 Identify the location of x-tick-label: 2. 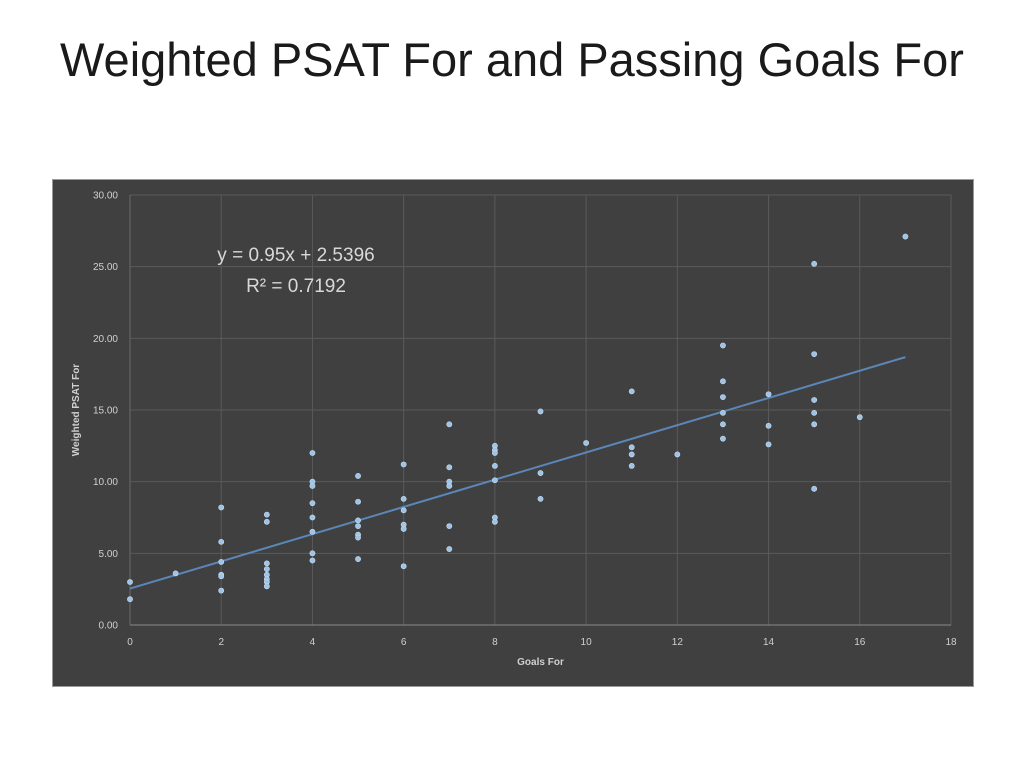
(221, 642).